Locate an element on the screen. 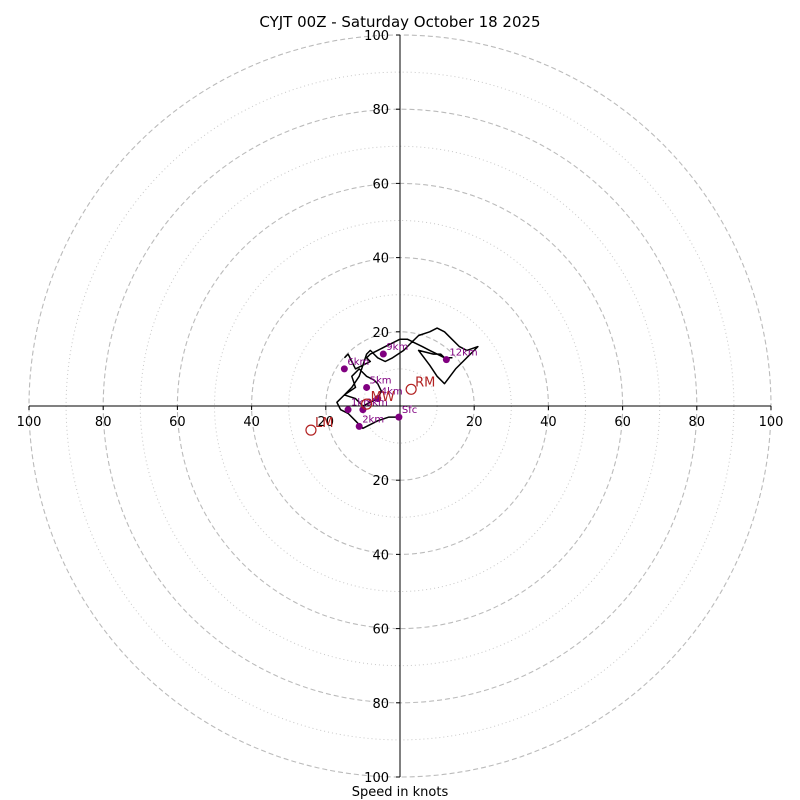  storm-motion-label: MW is located at coordinates (383, 397).